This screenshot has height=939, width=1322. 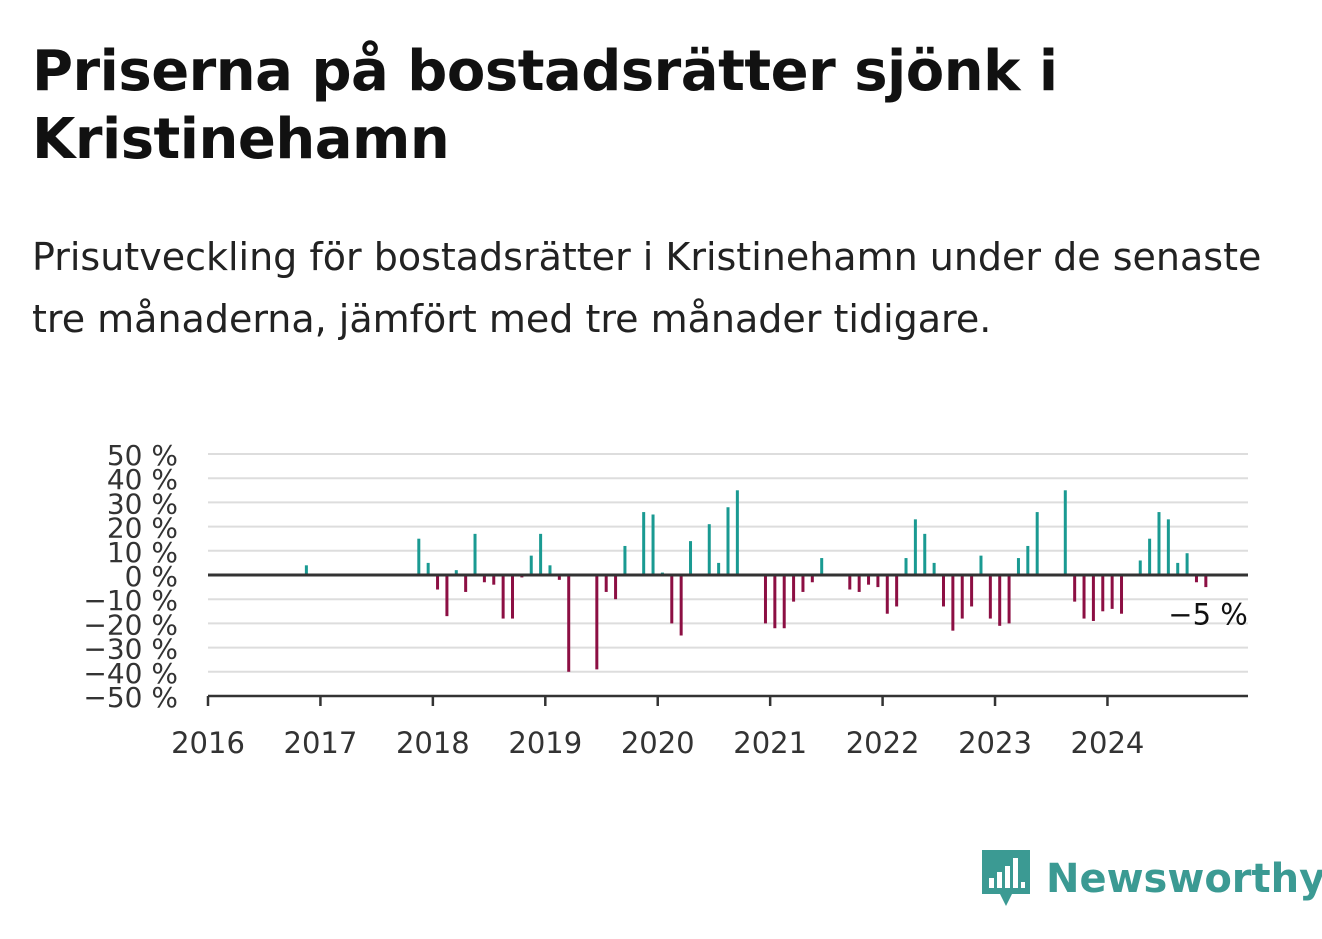 I want to click on x-tick-label: 2018, so click(x=433, y=743).